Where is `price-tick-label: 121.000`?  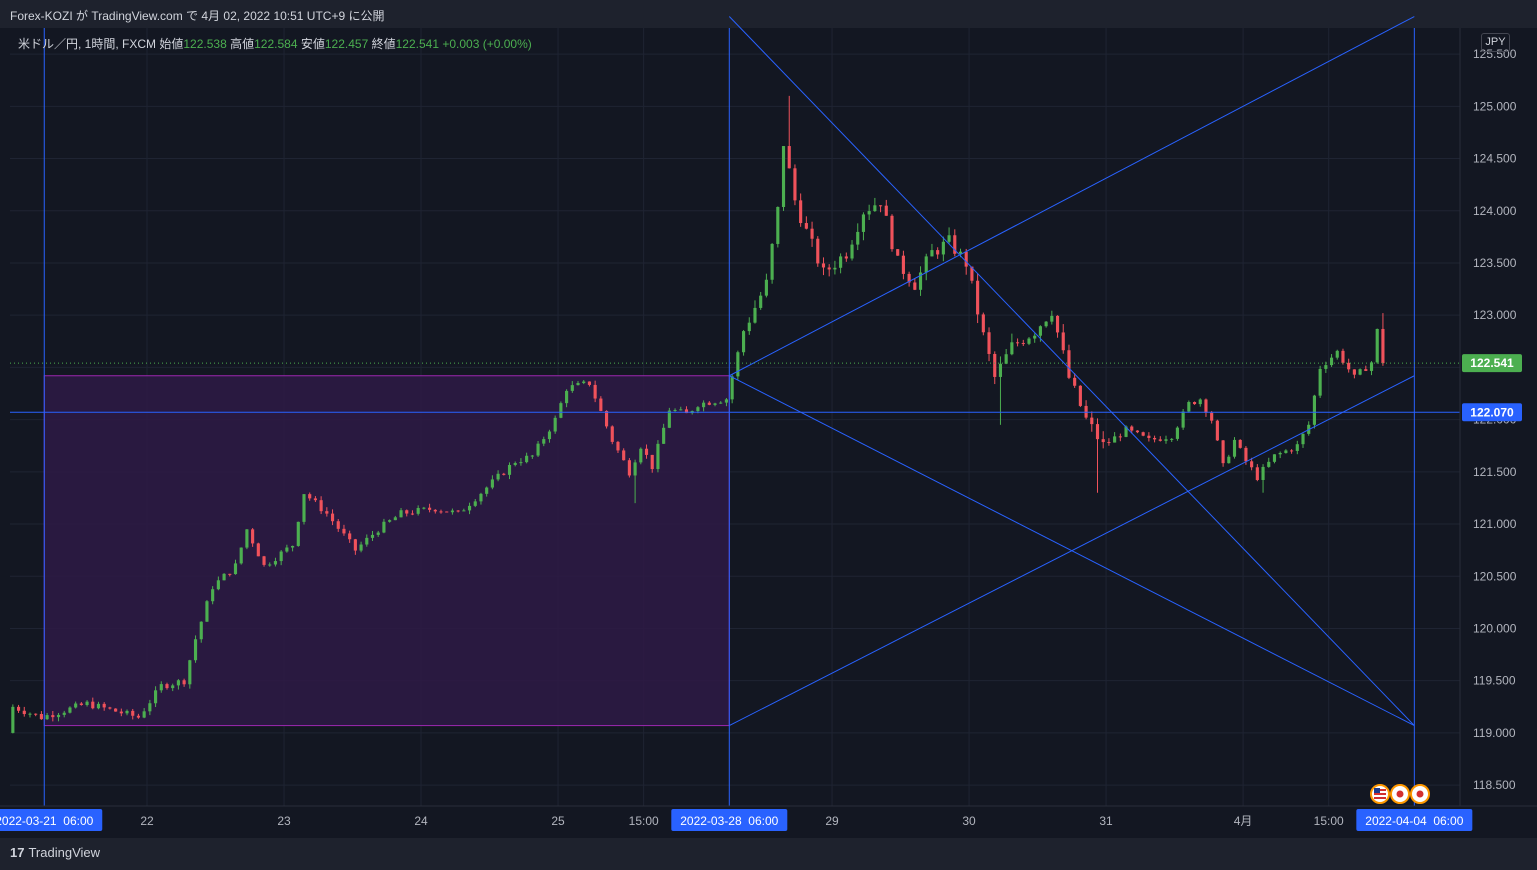
price-tick-label: 121.000 is located at coordinates (1495, 524).